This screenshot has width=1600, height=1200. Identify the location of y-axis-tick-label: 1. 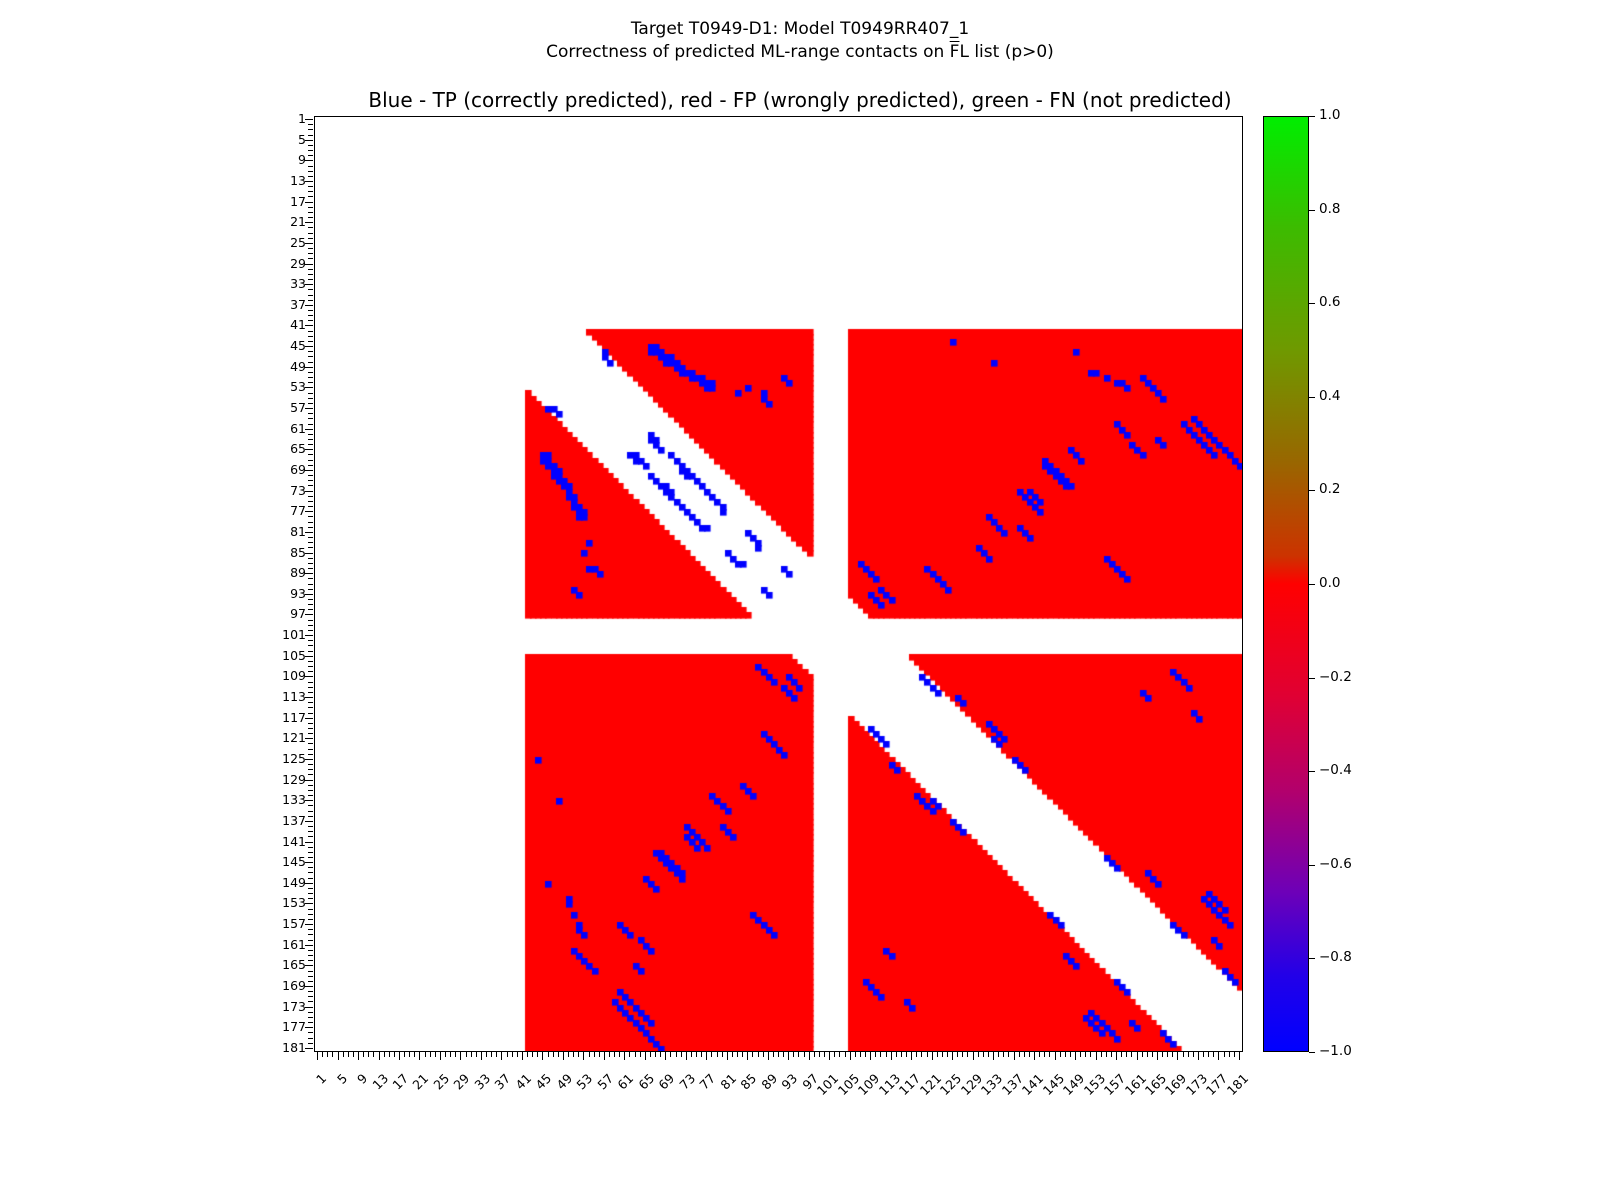
(302, 119).